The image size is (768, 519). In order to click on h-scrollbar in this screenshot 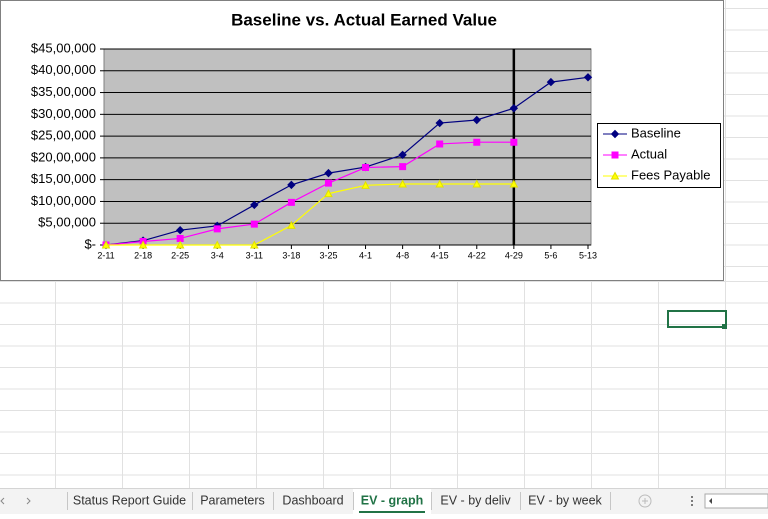, I will do `click(736, 501)`.